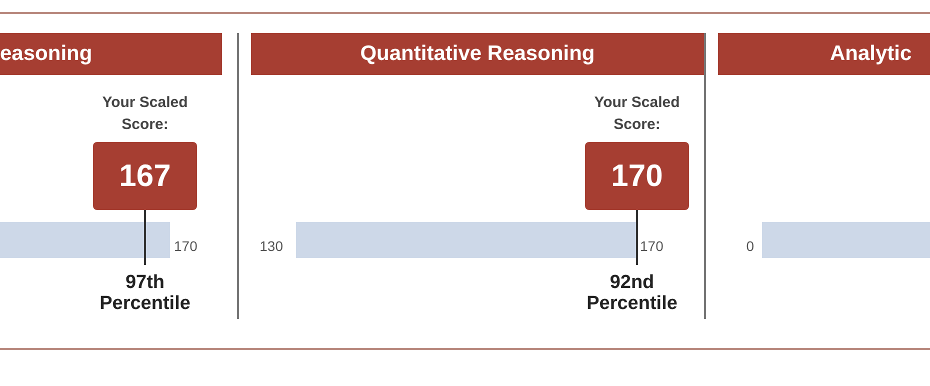  What do you see at coordinates (632, 293) in the screenshot?
I see `text: 92nd Percentile` at bounding box center [632, 293].